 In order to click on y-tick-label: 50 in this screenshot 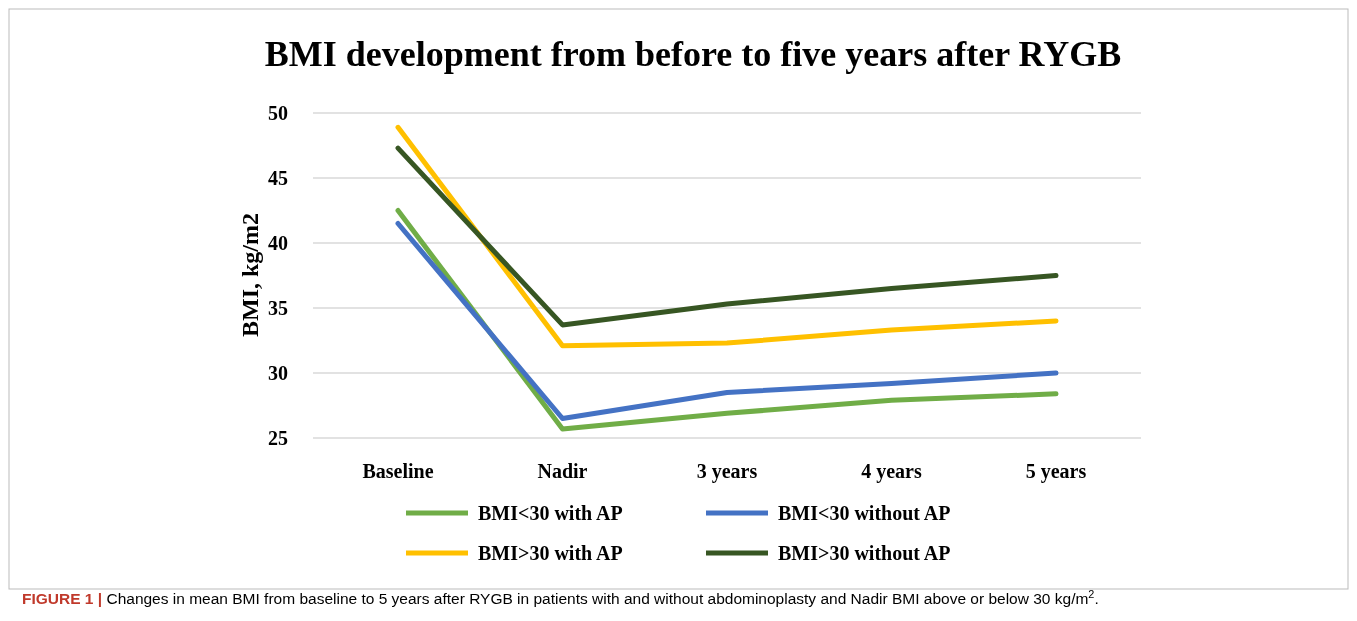, I will do `click(278, 113)`.